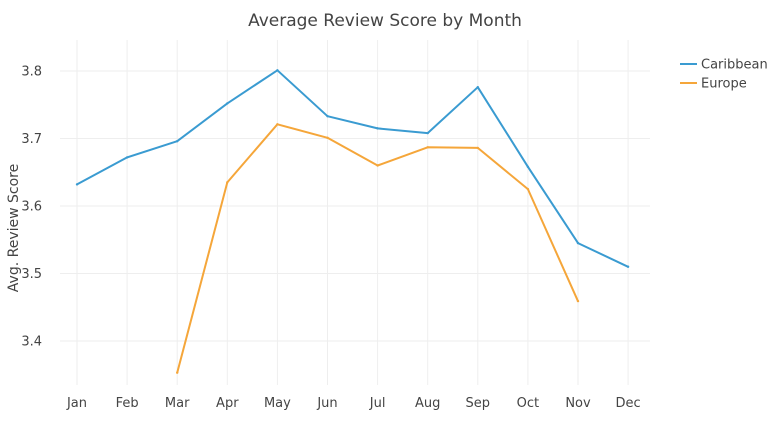 The image size is (770, 432). I want to click on x-tick-label: Jul, so click(377, 403).